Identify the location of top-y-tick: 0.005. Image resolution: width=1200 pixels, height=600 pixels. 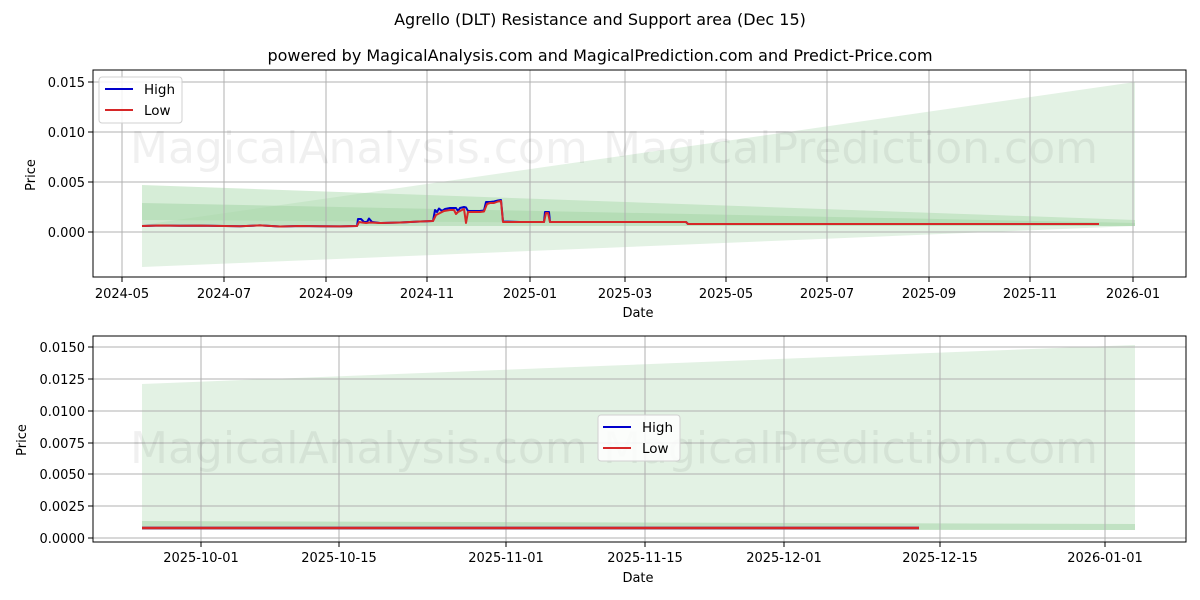
(66, 183).